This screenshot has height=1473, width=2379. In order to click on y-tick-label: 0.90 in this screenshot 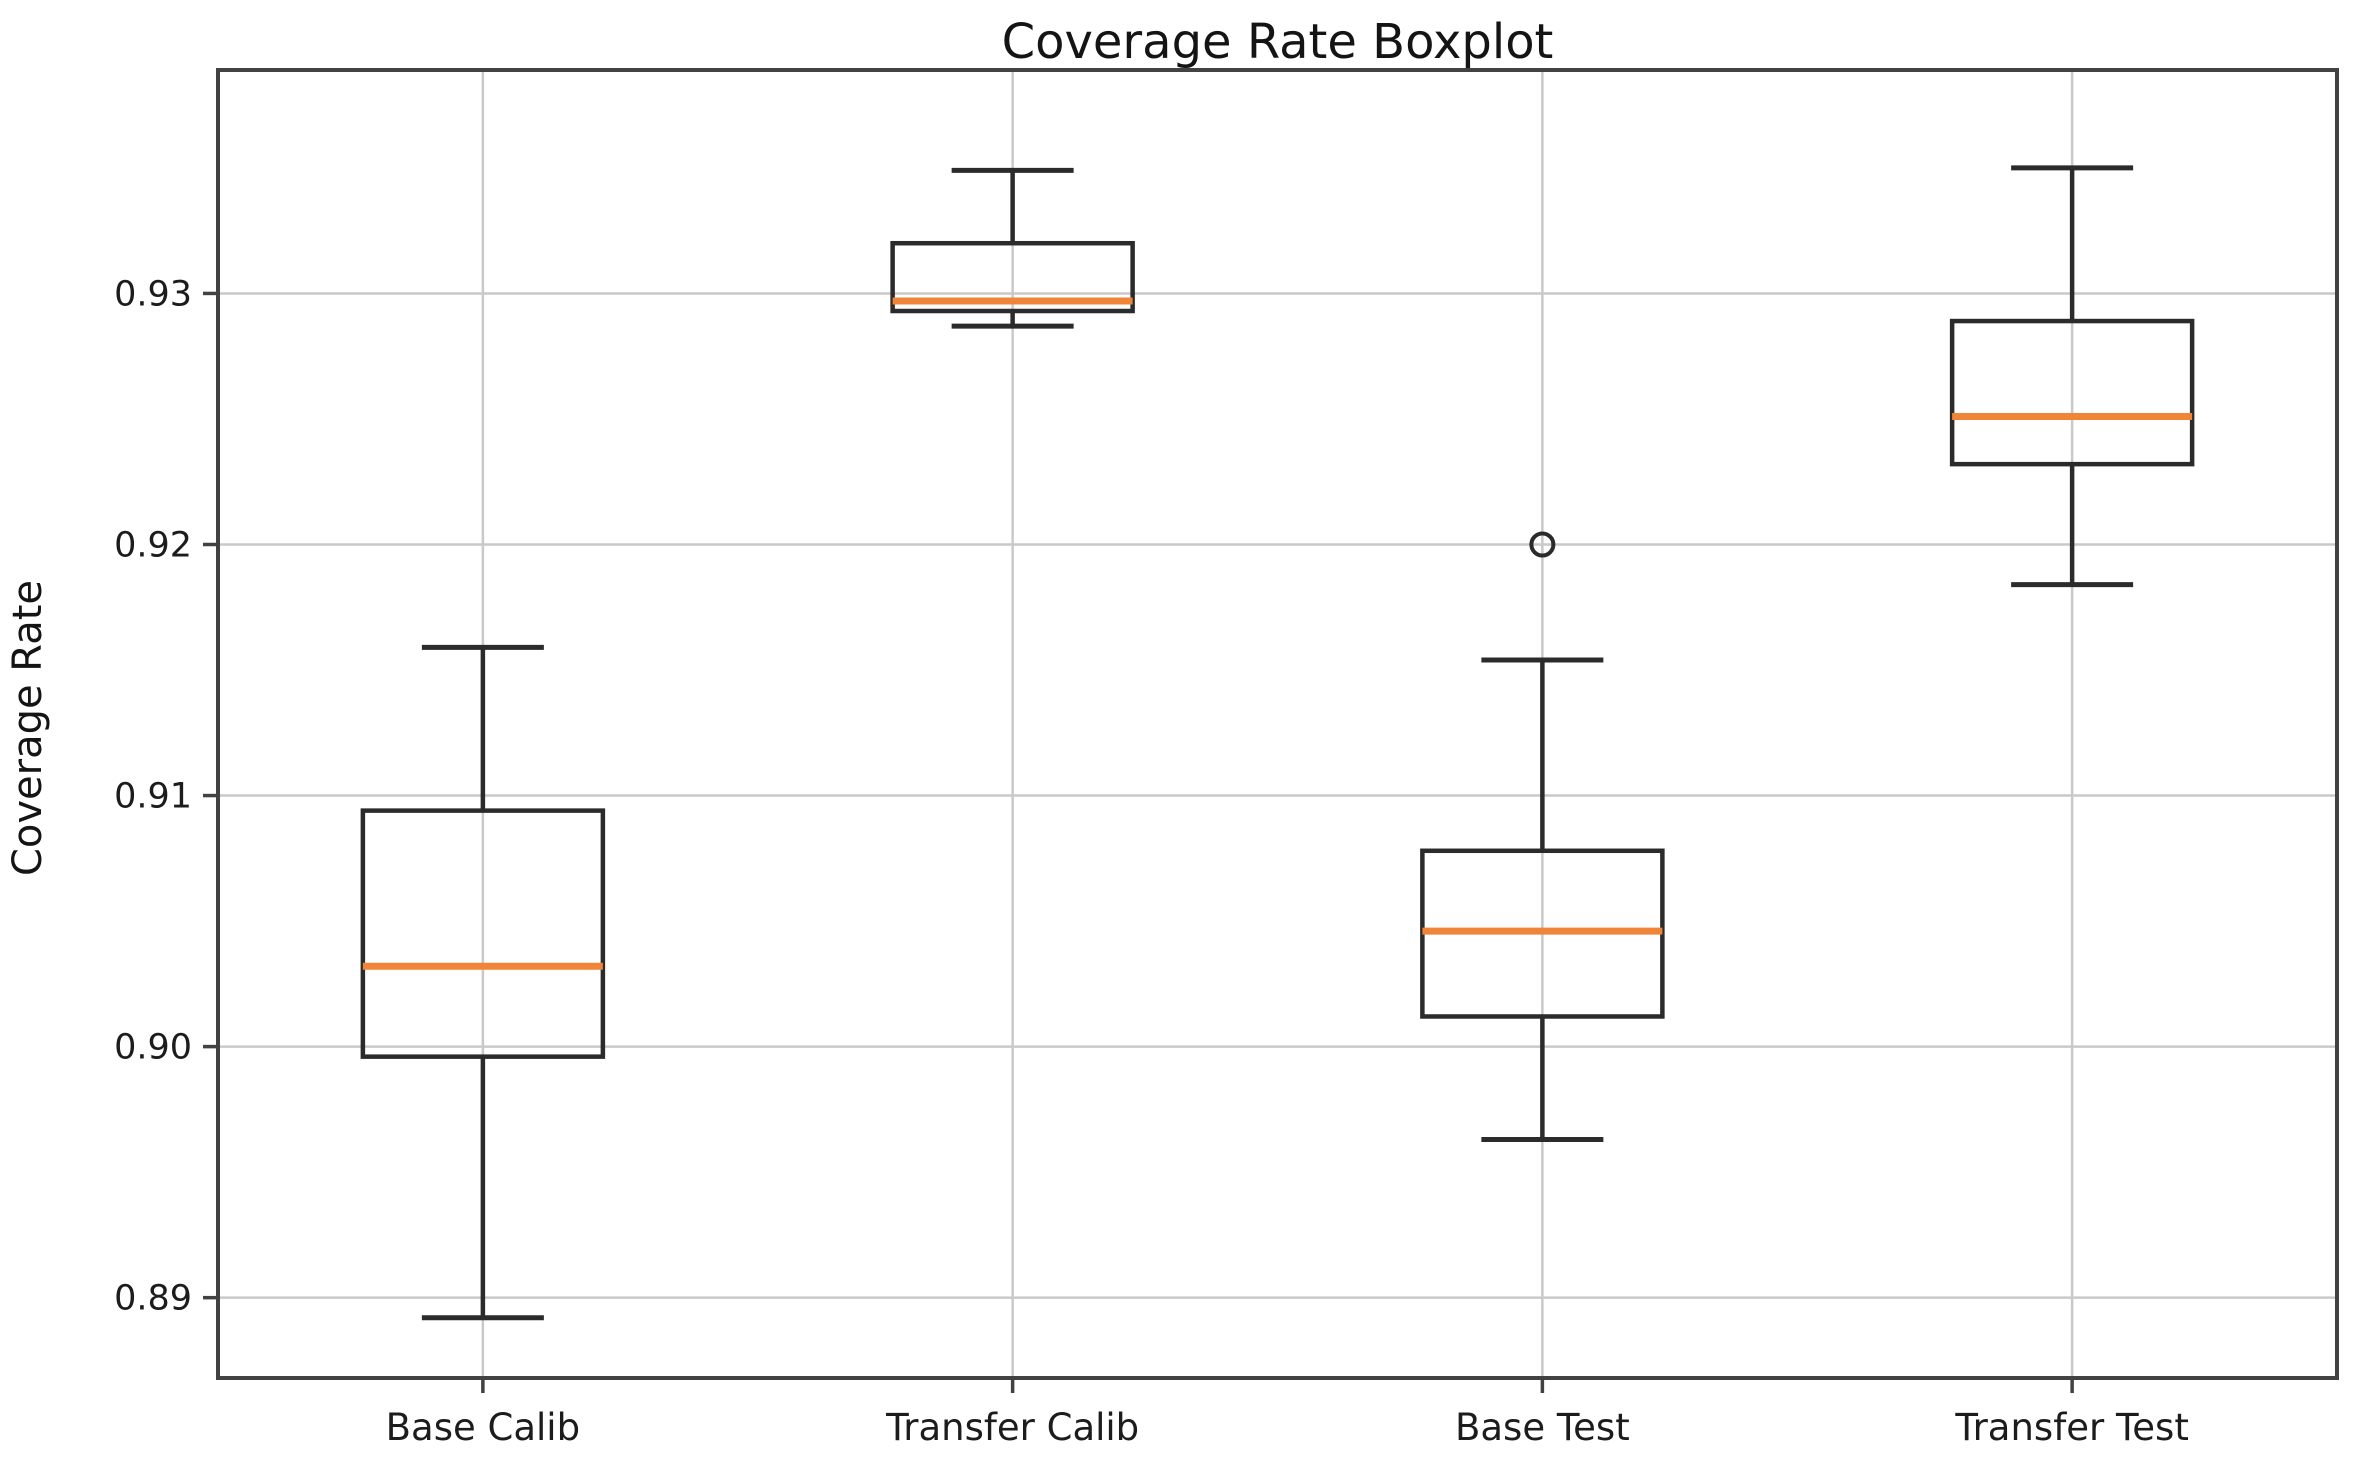, I will do `click(153, 1048)`.